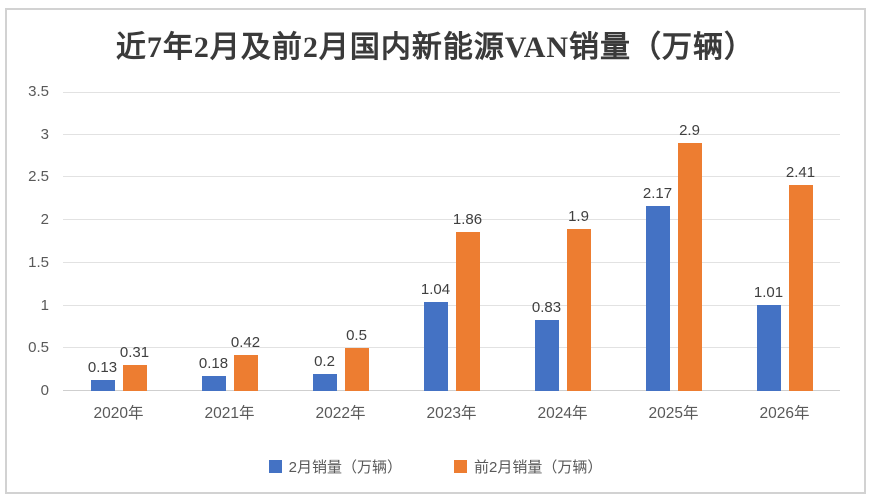 The image size is (877, 503). I want to click on legend-item-jan-feb: 前2月销量（万辆）, so click(528, 466).